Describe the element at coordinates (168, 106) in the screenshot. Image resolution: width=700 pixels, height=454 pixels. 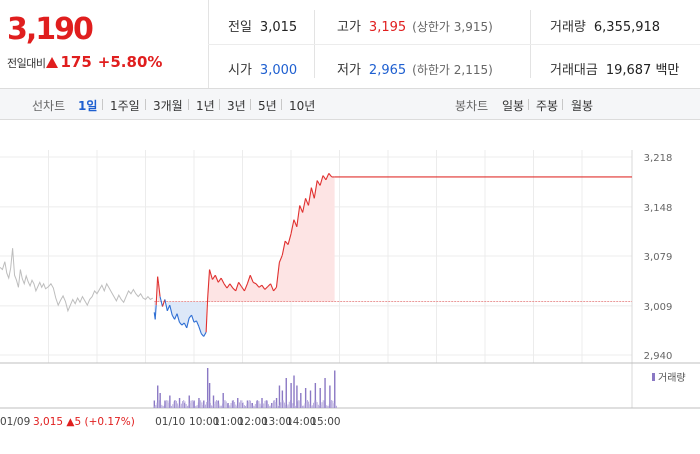
I see `period-3m: 3개월` at that location.